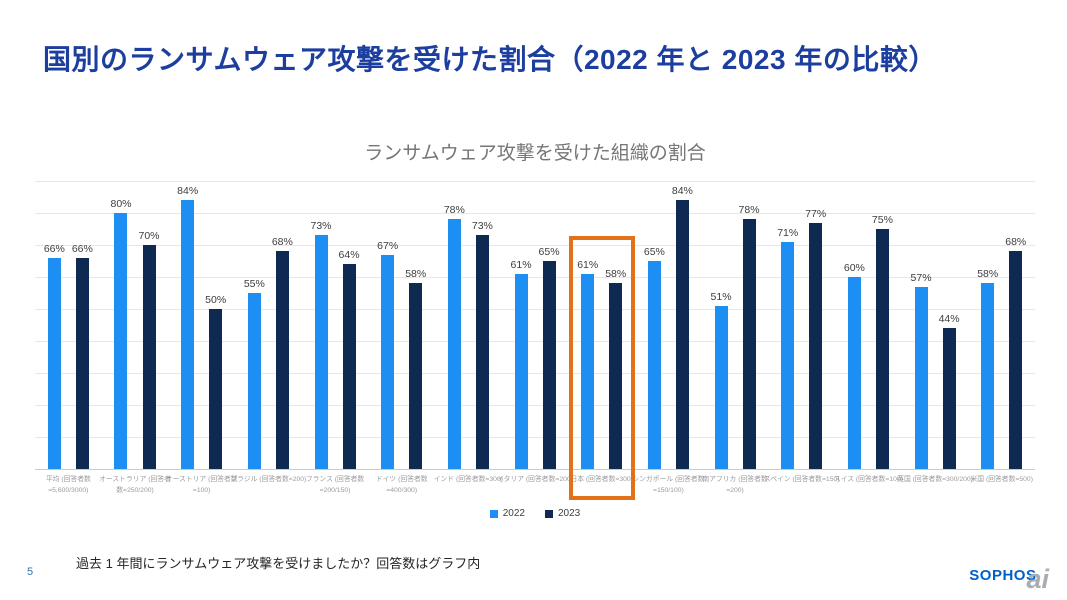 The height and width of the screenshot is (600, 1067). What do you see at coordinates (468, 479) in the screenshot?
I see `x-axis-label: インド (回答者数=300)` at bounding box center [468, 479].